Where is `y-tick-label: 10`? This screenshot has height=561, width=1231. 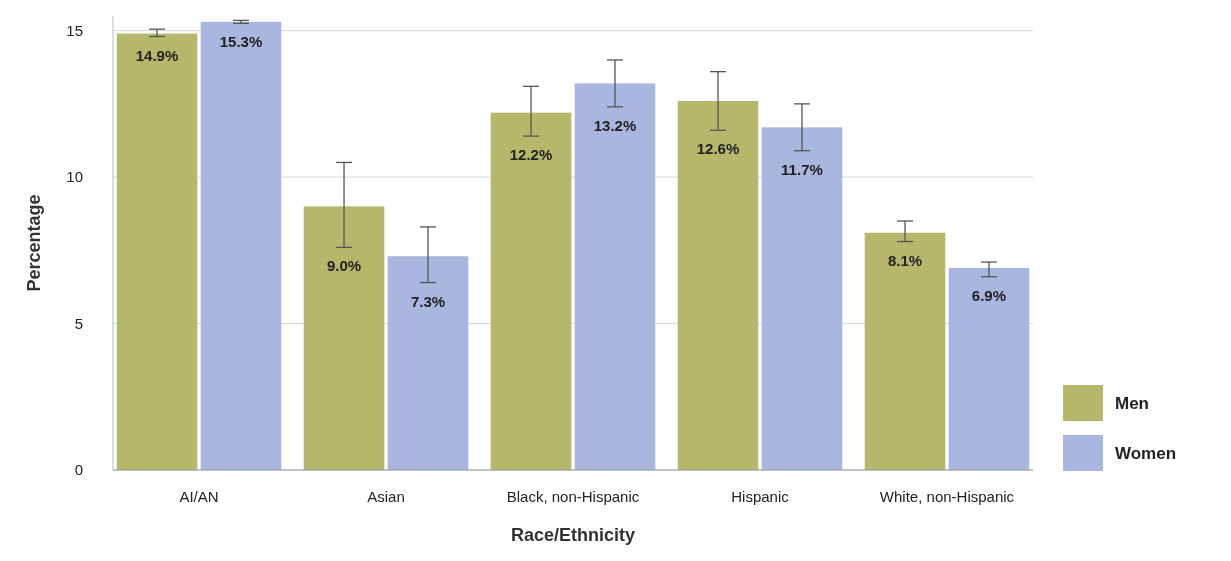
y-tick-label: 10 is located at coordinates (74, 177).